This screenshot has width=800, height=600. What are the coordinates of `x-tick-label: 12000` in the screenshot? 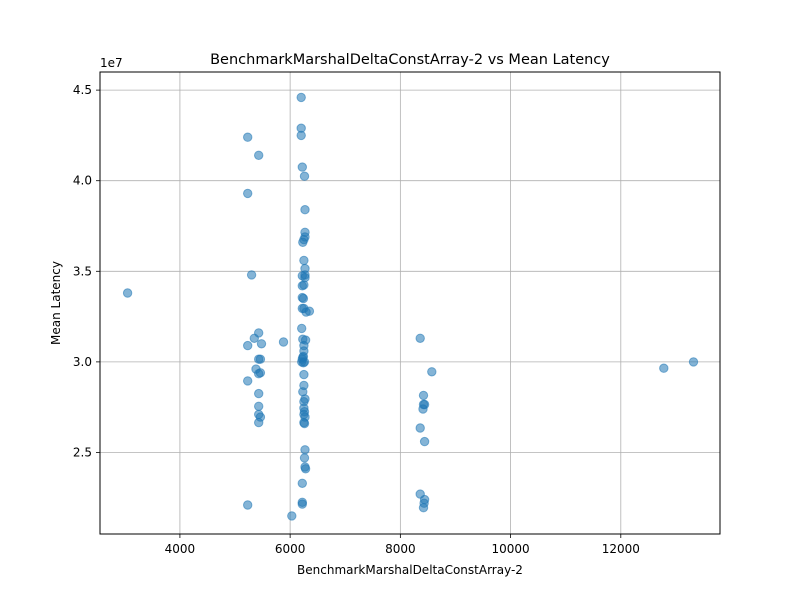 It's located at (621, 549).